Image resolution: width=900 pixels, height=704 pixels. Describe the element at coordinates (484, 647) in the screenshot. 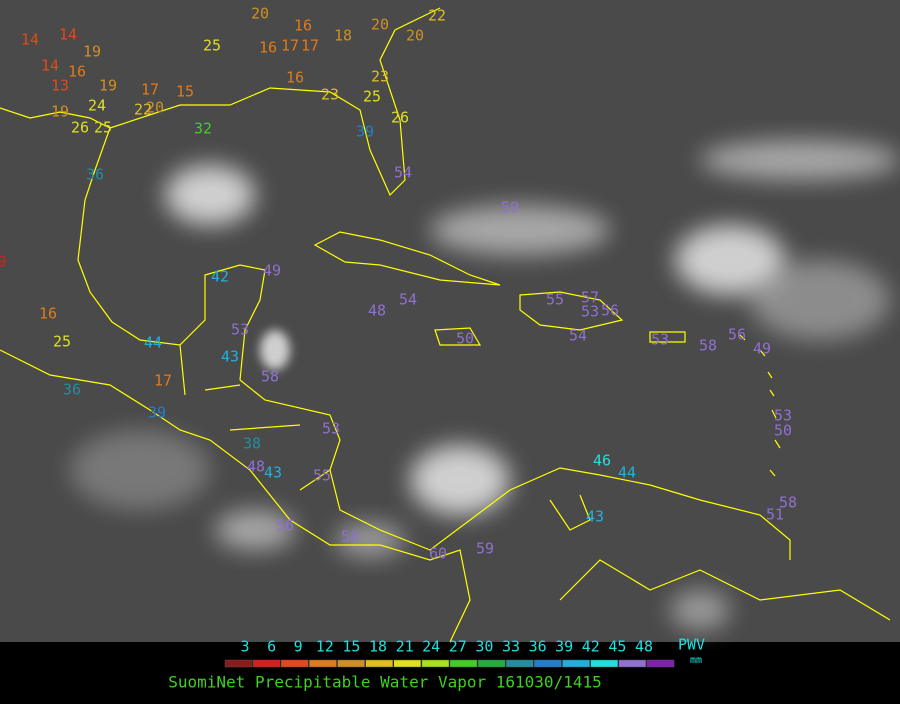

I see `legend-tick-label: 30` at that location.